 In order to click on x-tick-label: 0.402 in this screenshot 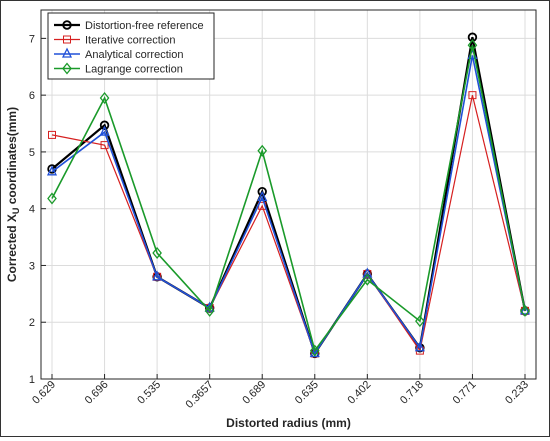, I will do `click(360, 393)`.